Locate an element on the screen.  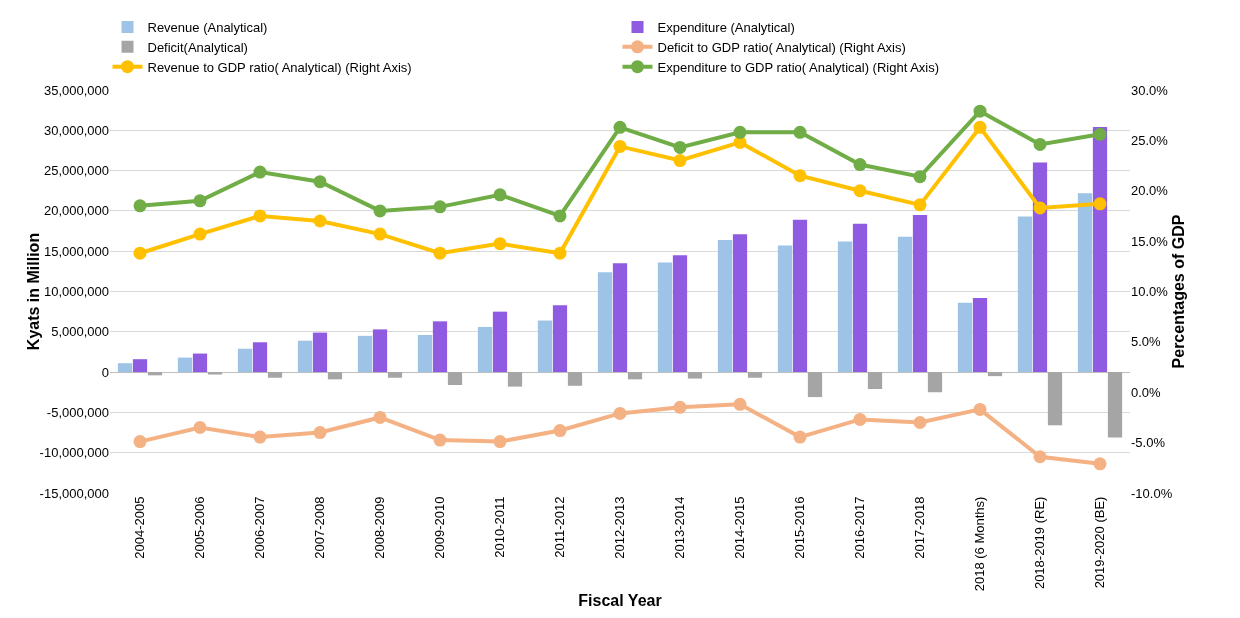
y-tick-label: 15,000,000 is located at coordinates (76, 251).